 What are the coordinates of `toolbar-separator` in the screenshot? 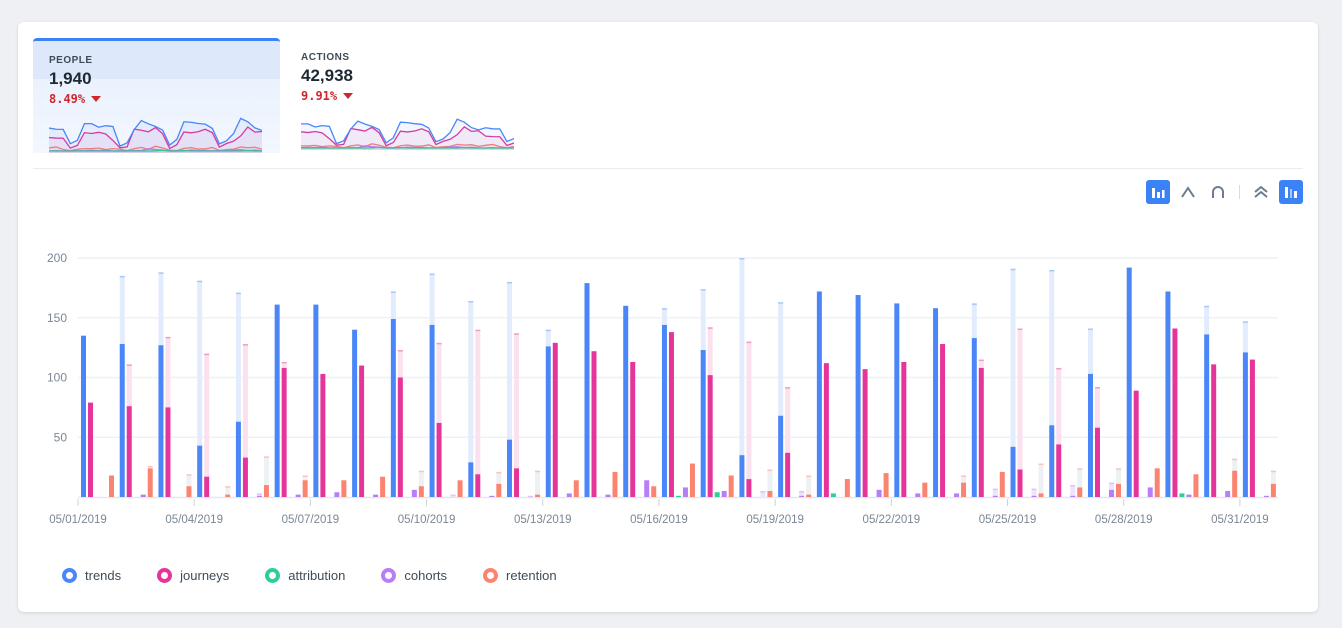 It's located at (1239, 192).